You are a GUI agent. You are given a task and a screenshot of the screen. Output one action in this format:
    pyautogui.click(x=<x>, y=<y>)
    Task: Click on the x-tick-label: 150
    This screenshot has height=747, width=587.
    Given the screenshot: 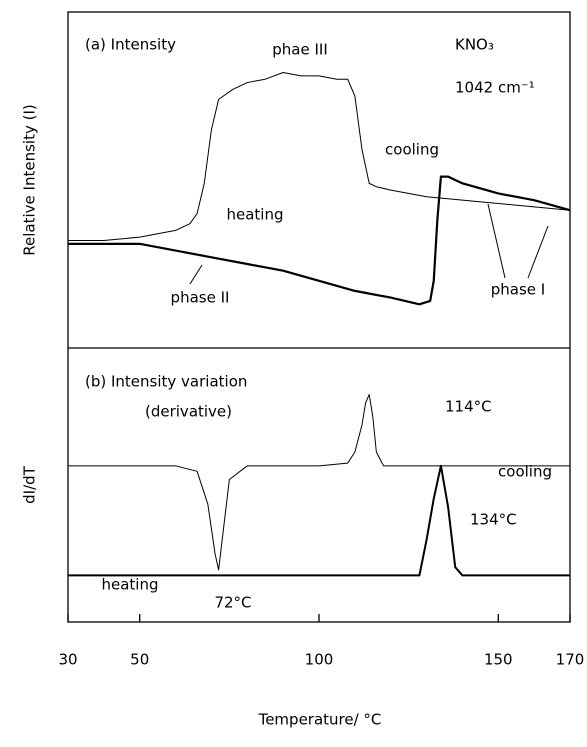 What is the action you would take?
    pyautogui.click(x=498, y=660)
    